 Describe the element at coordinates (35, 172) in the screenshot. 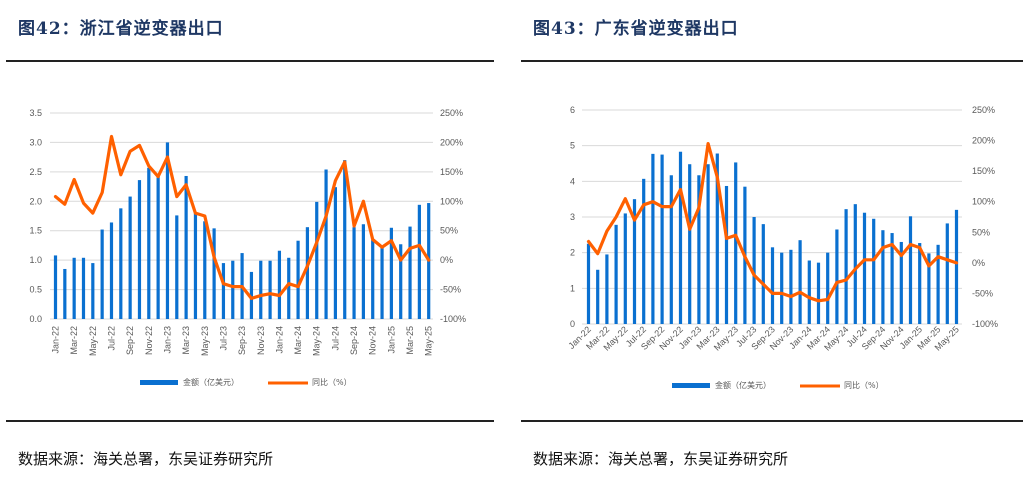

I see `y-left-tick-label: 2.5` at that location.